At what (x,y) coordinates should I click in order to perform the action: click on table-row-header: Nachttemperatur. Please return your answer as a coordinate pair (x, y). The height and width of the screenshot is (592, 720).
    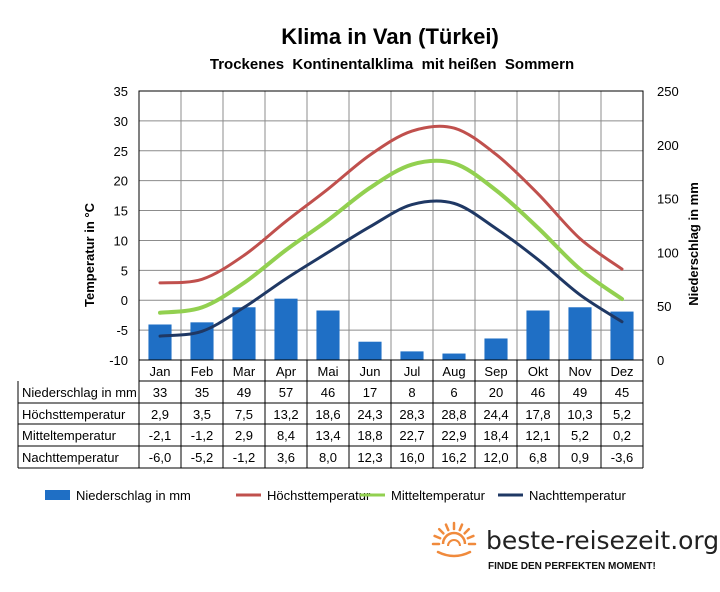
    Looking at the image, I should click on (70, 457).